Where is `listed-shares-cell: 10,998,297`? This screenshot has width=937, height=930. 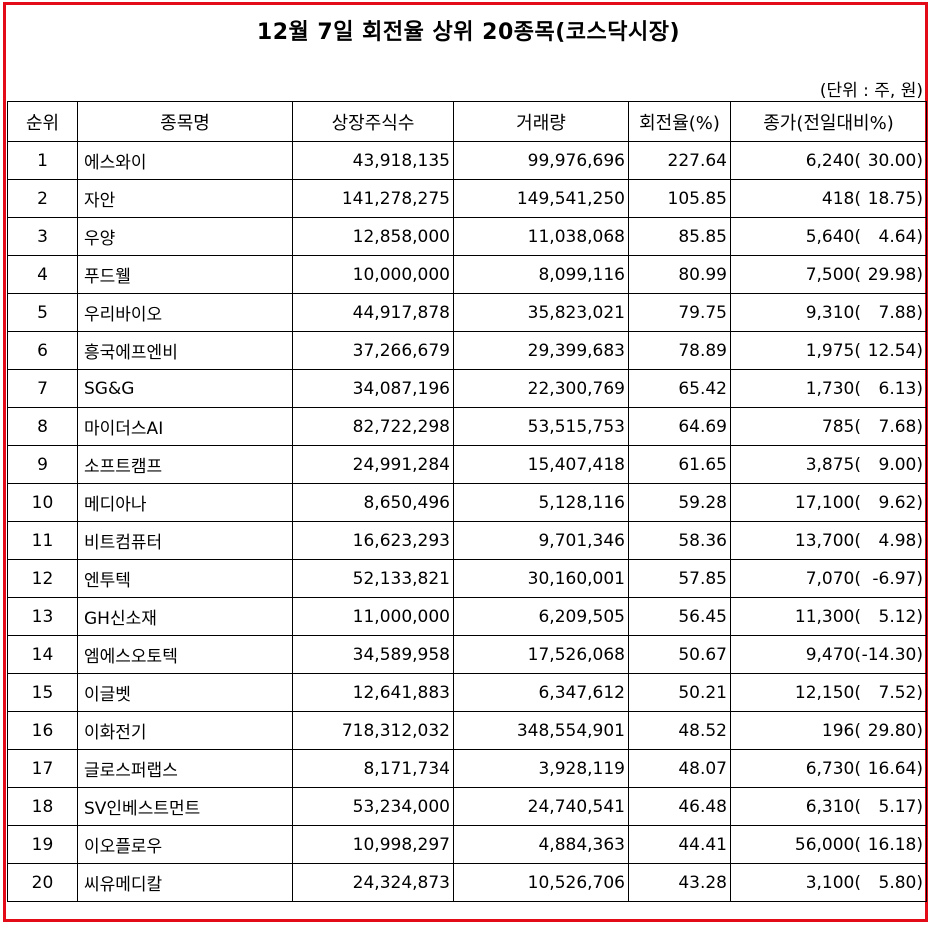
listed-shares-cell: 10,998,297 is located at coordinates (373, 844).